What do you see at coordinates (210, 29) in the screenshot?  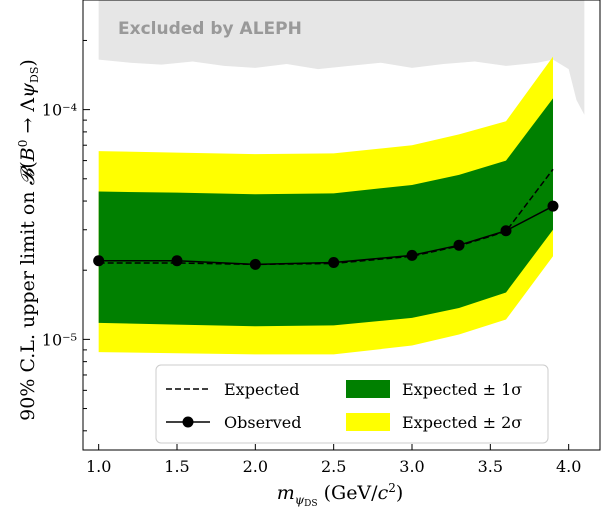 I see `excluded-annotation: Excluded by ALEPH` at bounding box center [210, 29].